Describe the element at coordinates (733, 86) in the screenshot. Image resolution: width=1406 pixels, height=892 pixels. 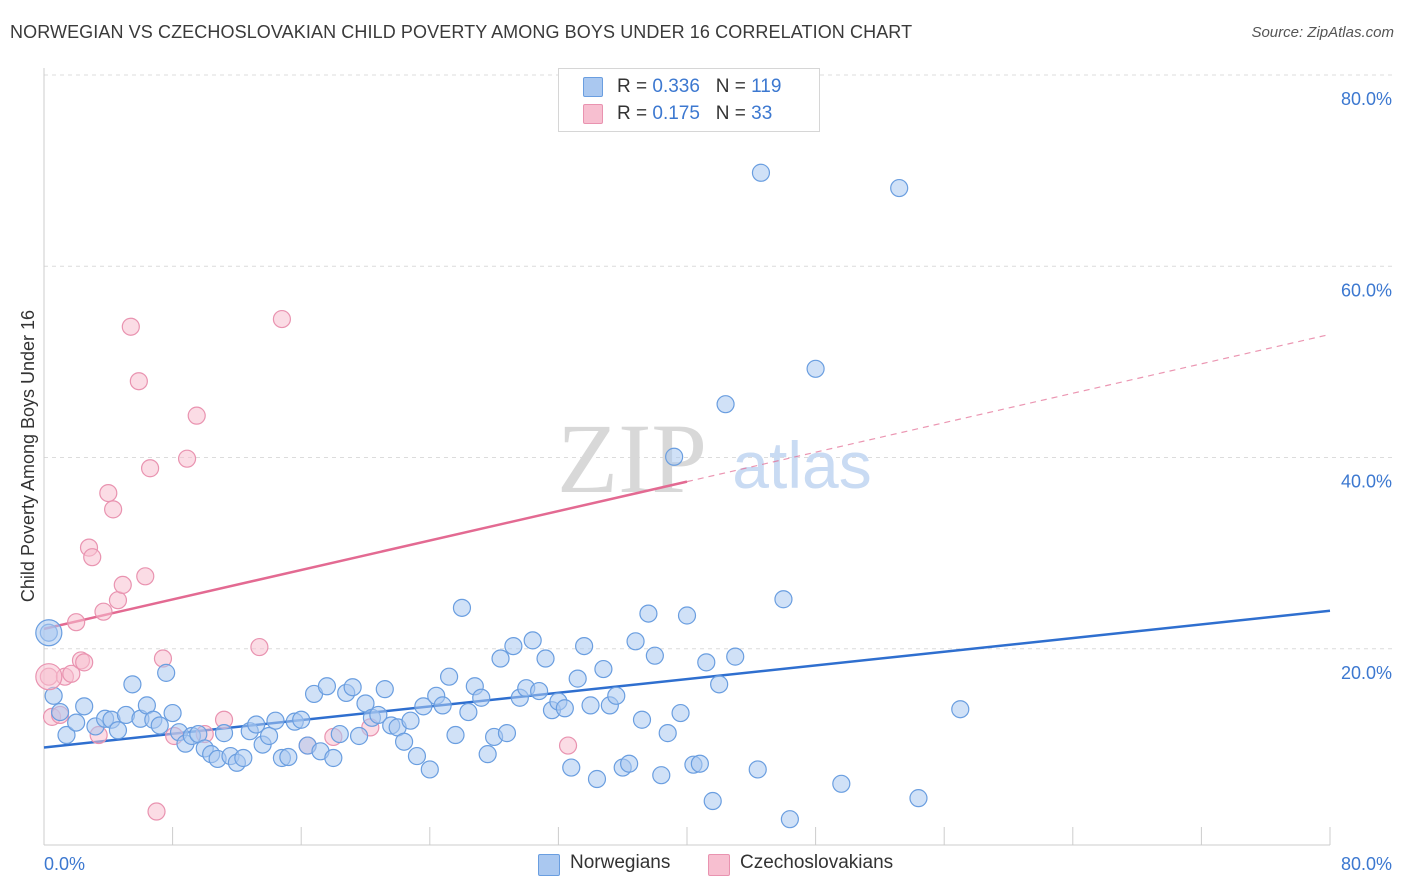
I see `legend-n-label: N =` at that location.